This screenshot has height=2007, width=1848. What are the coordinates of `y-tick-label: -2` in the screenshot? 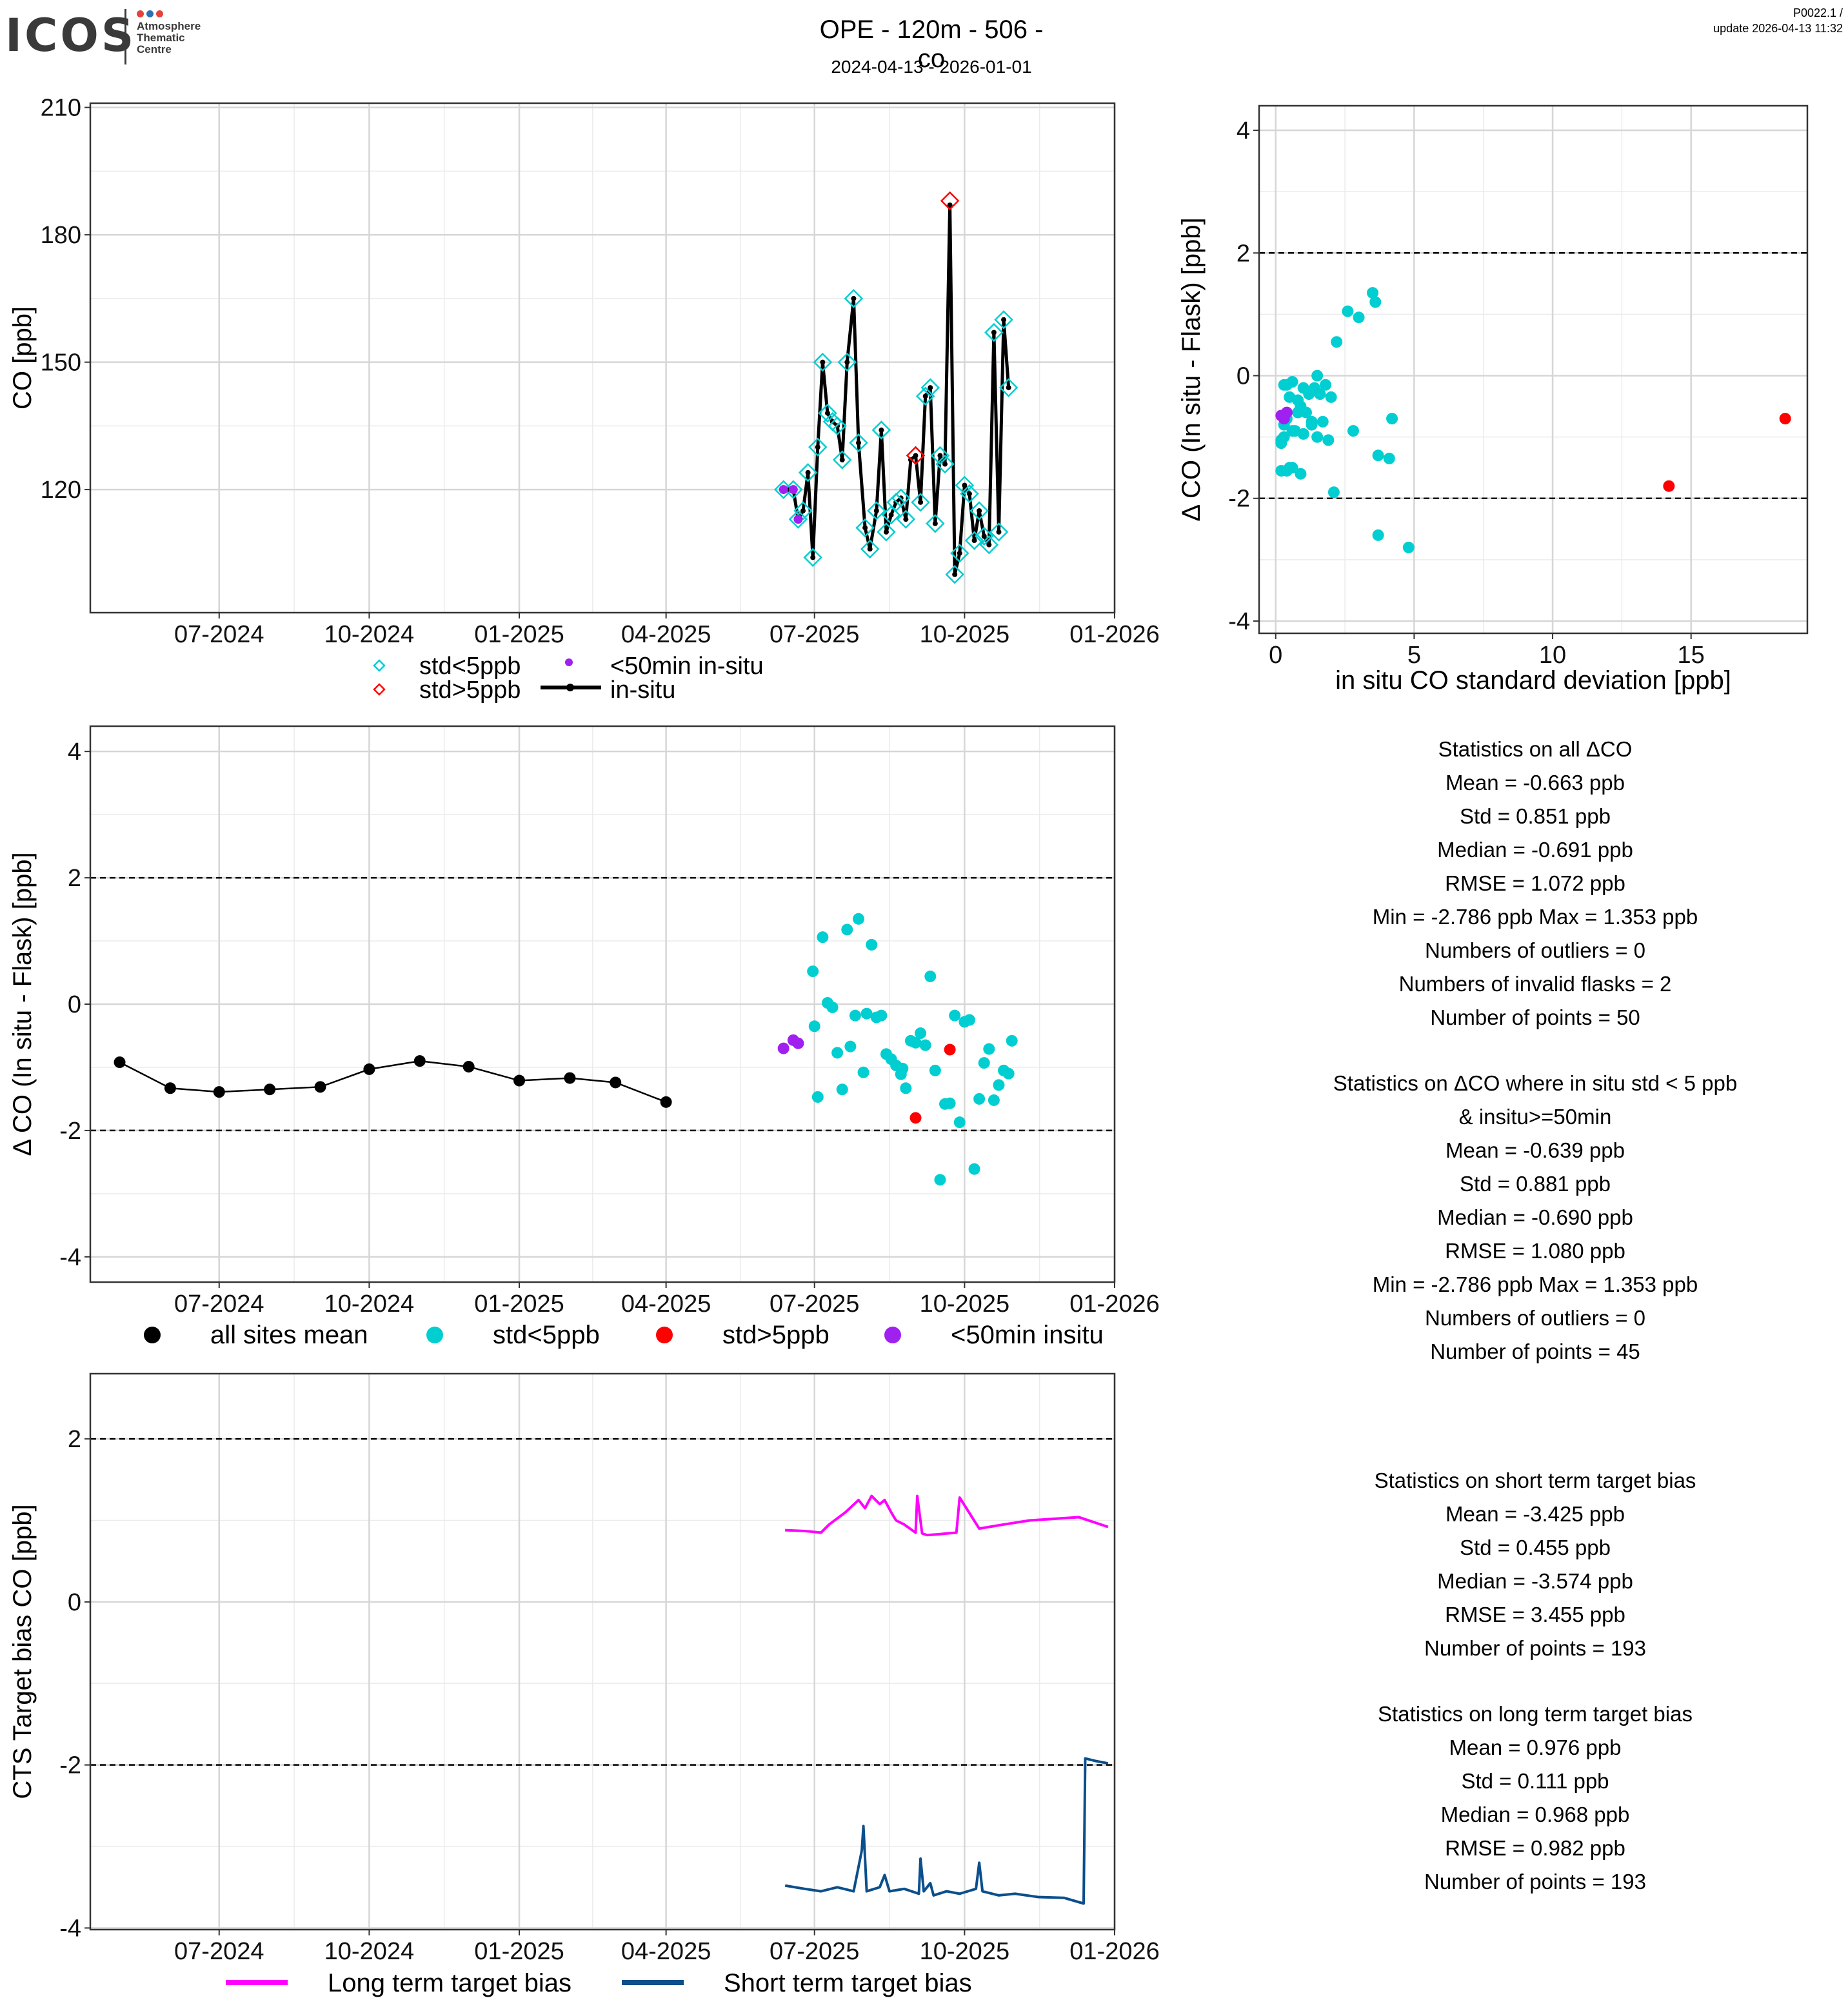 It's located at (70, 1765).